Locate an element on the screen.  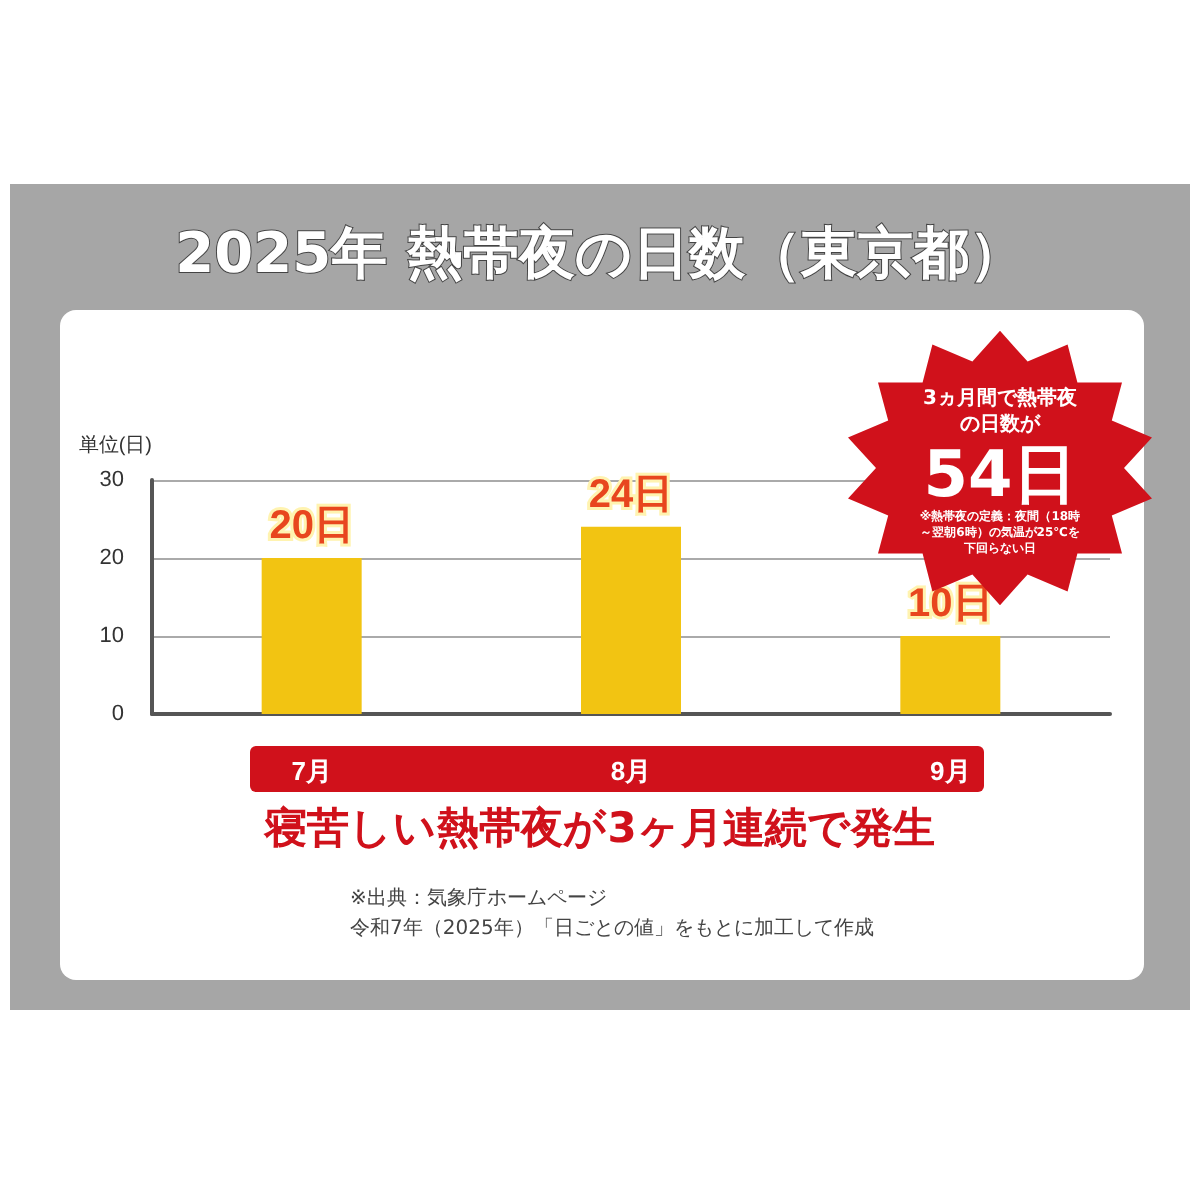
y-tick-label: 0 is located at coordinates (117, 714).